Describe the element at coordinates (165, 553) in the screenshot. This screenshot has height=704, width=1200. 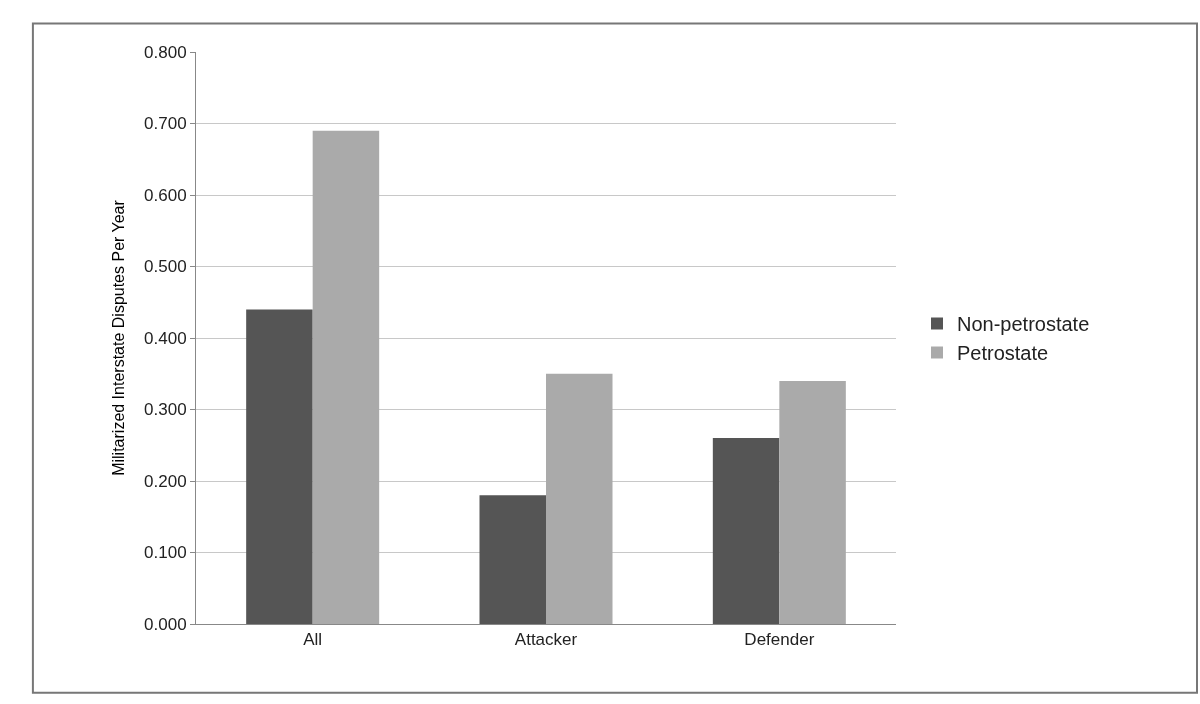
I see `y-tick-label: 0.100` at that location.